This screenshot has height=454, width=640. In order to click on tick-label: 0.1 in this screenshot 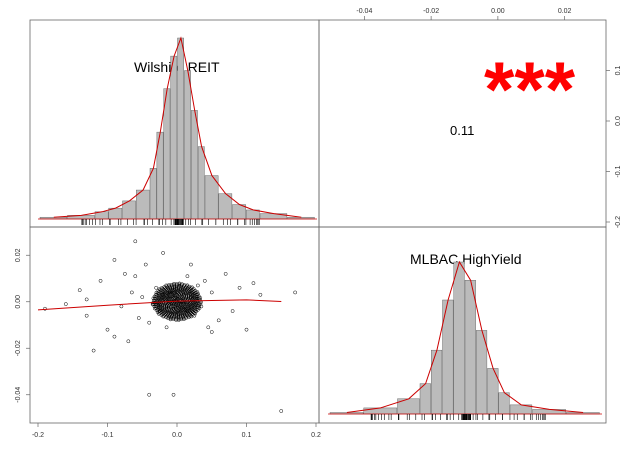, I will do `click(618, 71)`.